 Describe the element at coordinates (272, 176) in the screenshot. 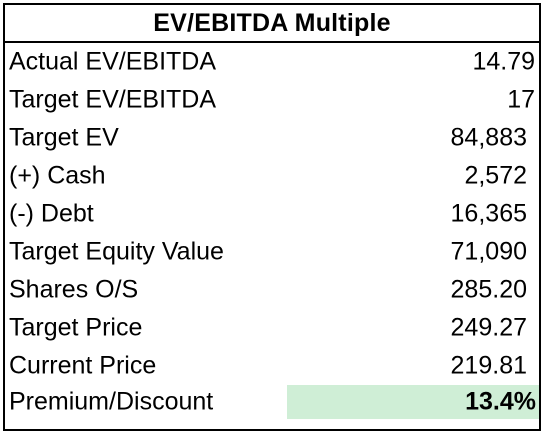

I see `row-cash: (+) Cash 2,572` at that location.